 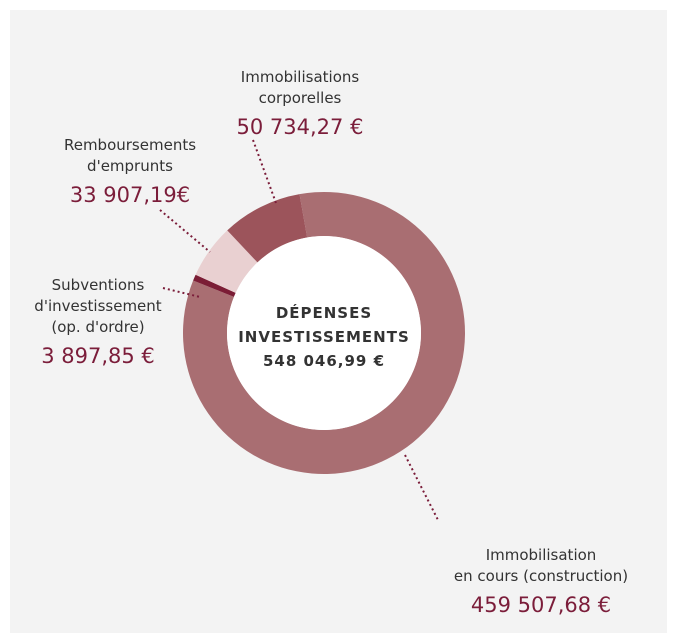 What do you see at coordinates (300, 98) in the screenshot?
I see `segment-label: corporelles` at bounding box center [300, 98].